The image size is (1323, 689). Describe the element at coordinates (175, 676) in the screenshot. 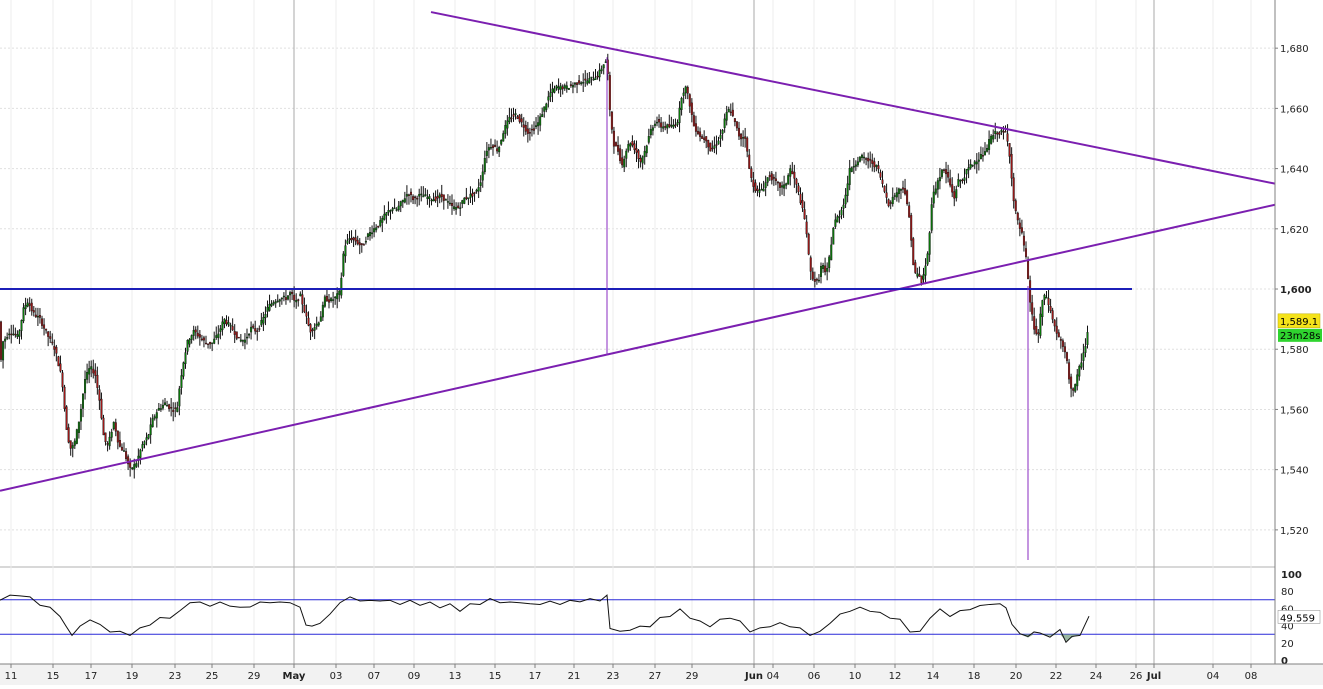

I see `time-tick-label: 23` at that location.